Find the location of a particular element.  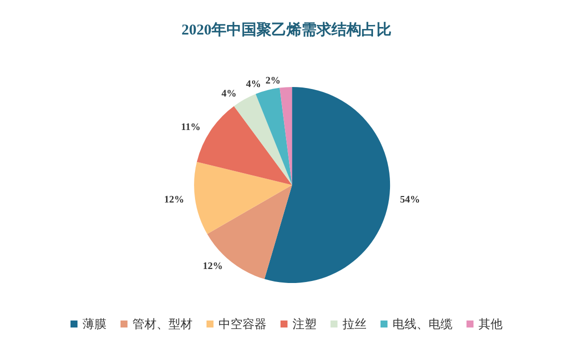

data-label: 11% is located at coordinates (190, 127).